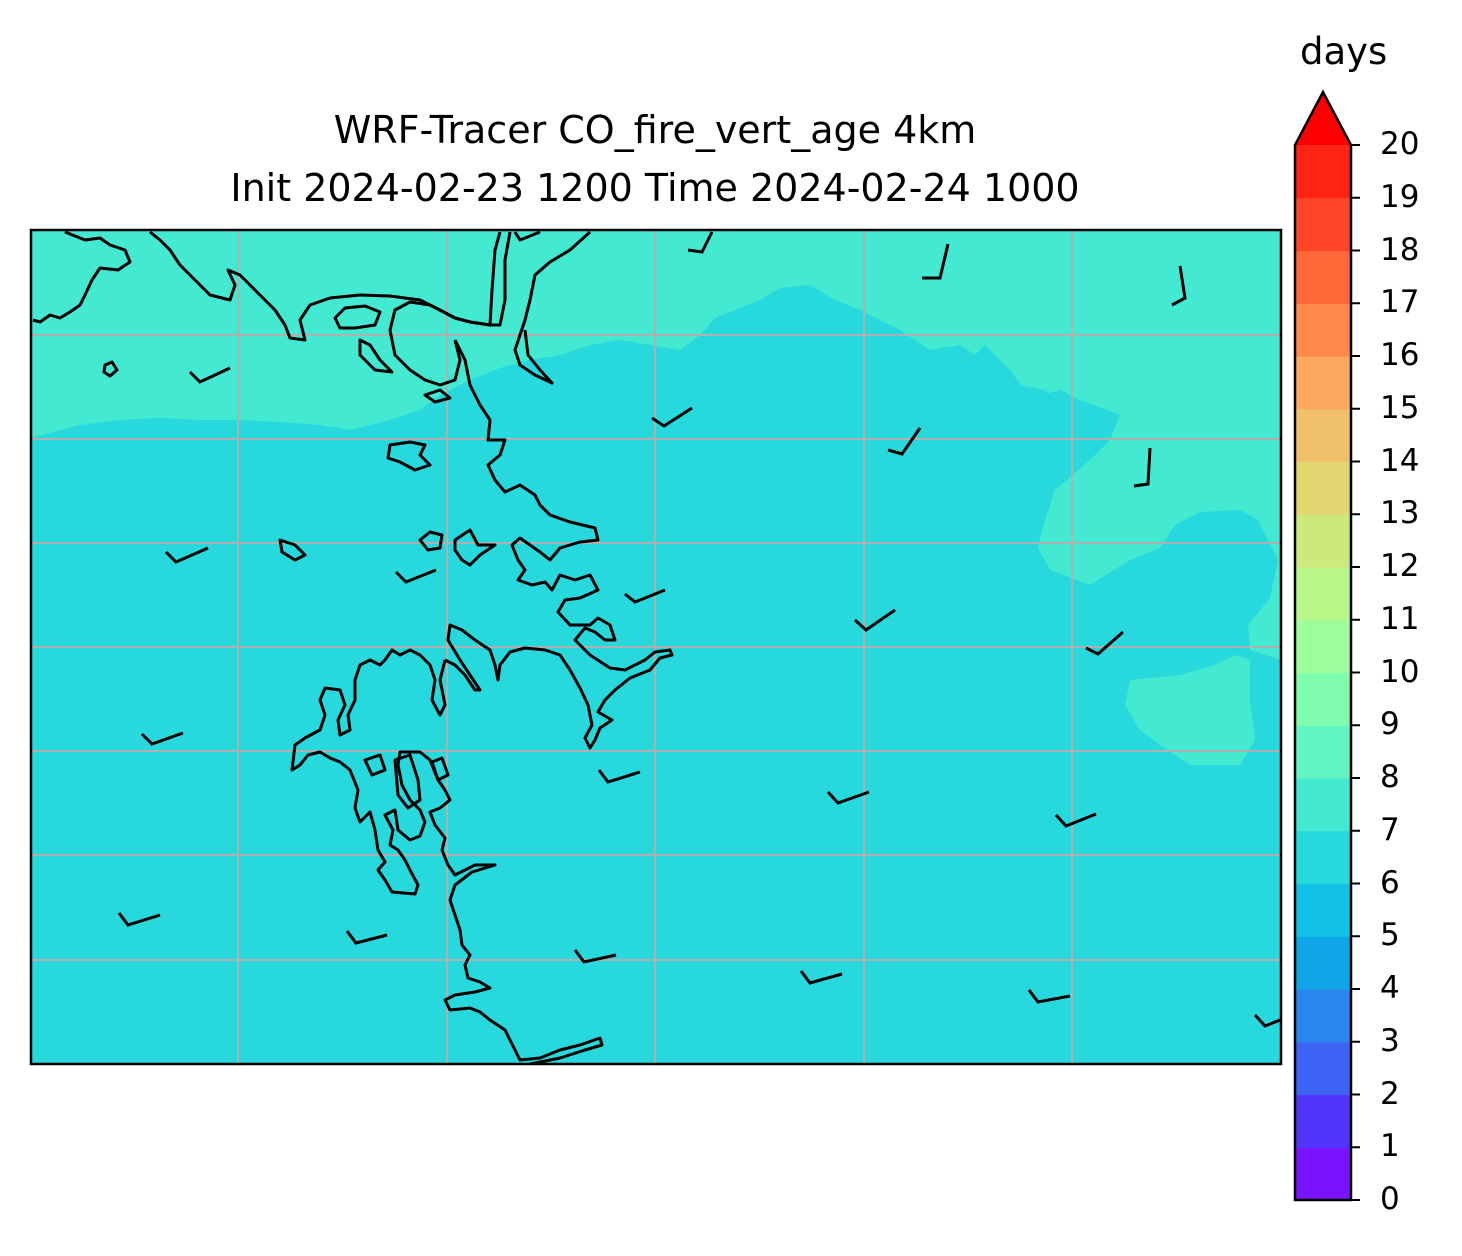 The height and width of the screenshot is (1256, 1462). What do you see at coordinates (1400, 144) in the screenshot?
I see `colorbar-tick-label: 20` at bounding box center [1400, 144].